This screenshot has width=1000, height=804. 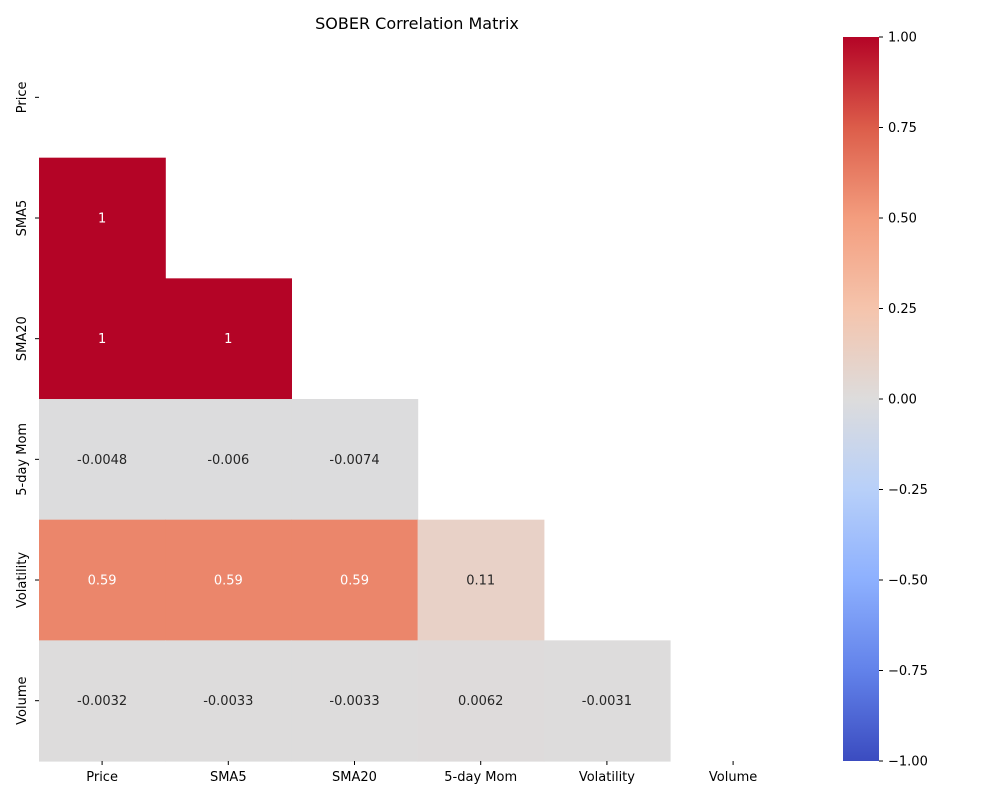 I want to click on colorbar-tick-label: 0.00, so click(x=902, y=400).